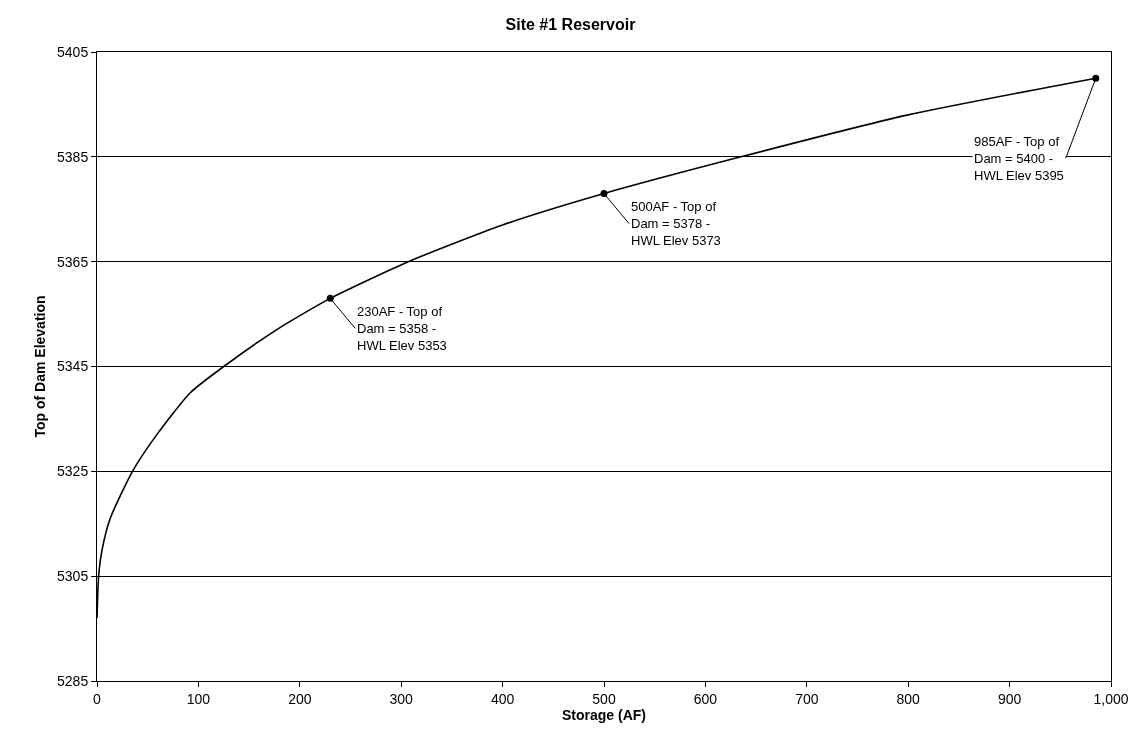 The width and height of the screenshot is (1141, 750). I want to click on x-tick-label: 0, so click(97, 698).